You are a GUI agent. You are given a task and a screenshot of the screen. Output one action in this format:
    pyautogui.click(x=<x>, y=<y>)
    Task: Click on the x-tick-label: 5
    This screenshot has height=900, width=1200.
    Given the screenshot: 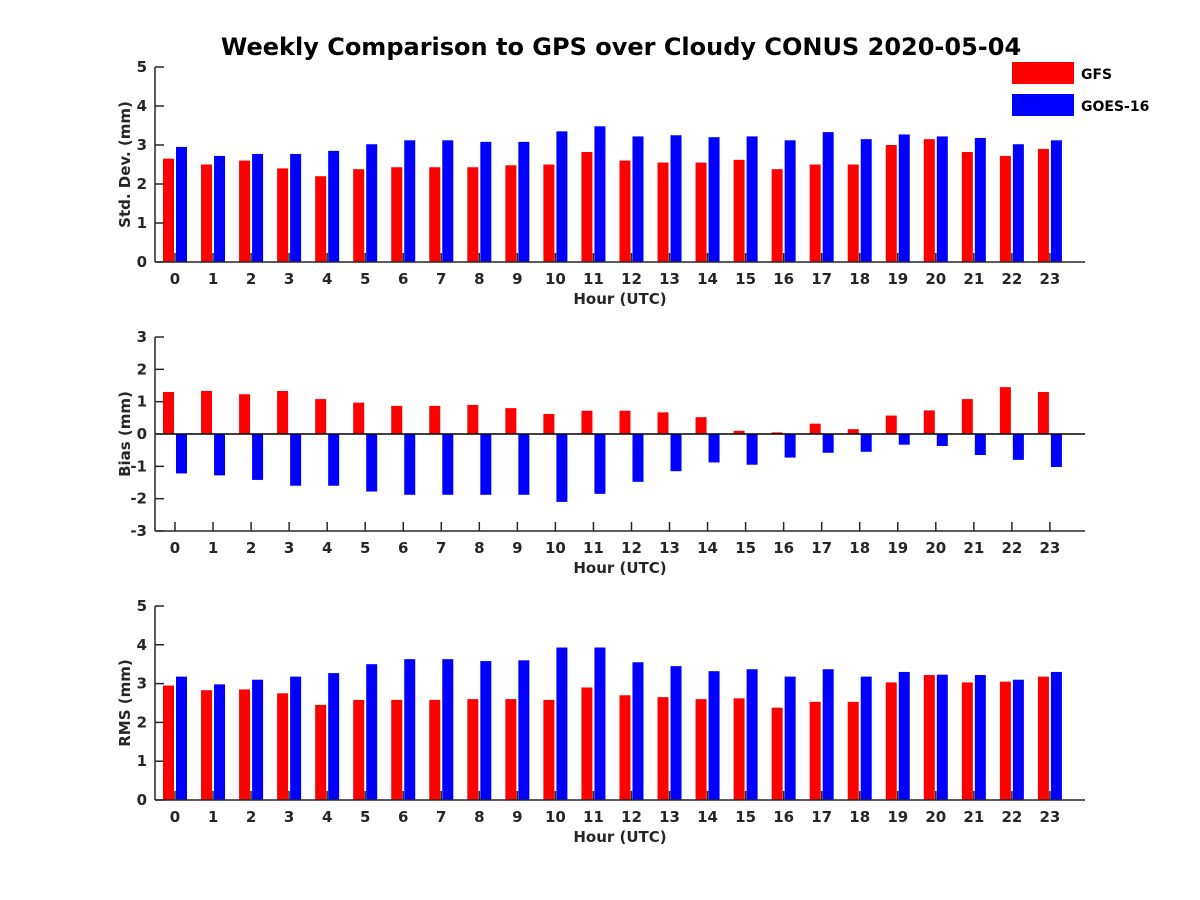 What is the action you would take?
    pyautogui.click(x=365, y=279)
    